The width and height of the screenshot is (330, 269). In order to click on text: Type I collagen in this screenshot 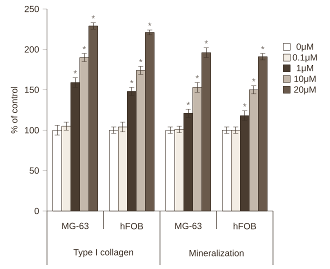, I will do `click(104, 253)`.